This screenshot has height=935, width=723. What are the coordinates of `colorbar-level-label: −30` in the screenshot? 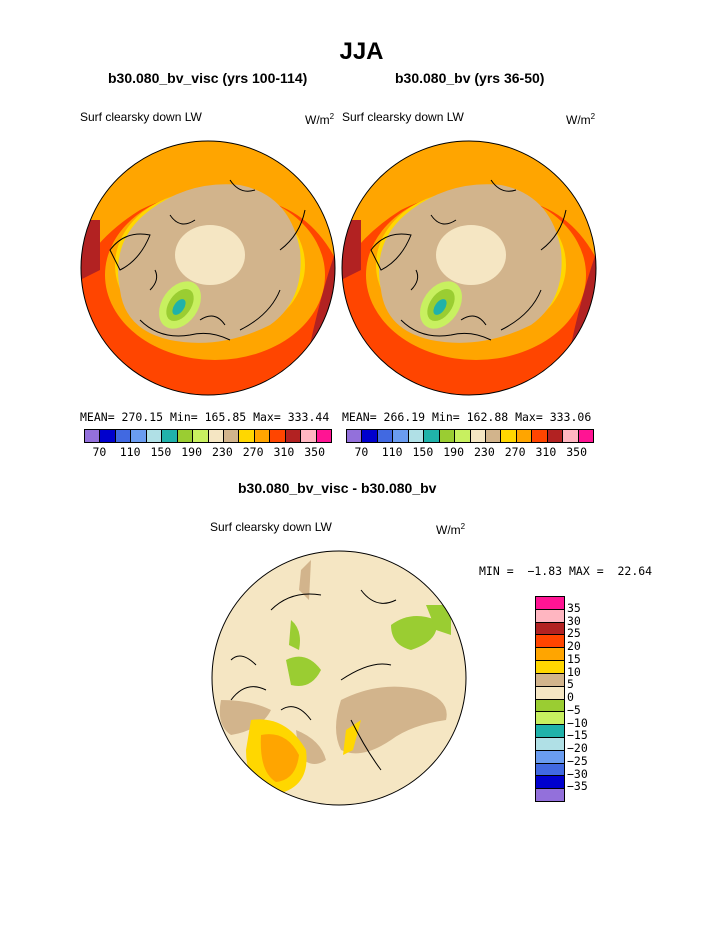 It's located at (577, 773).